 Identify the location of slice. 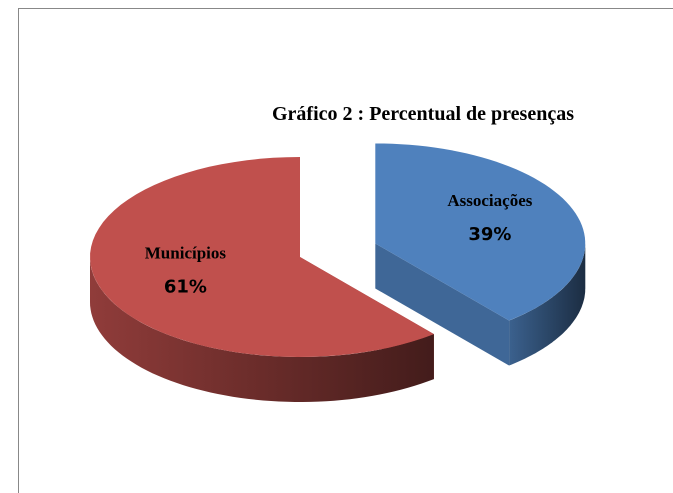
(480, 254).